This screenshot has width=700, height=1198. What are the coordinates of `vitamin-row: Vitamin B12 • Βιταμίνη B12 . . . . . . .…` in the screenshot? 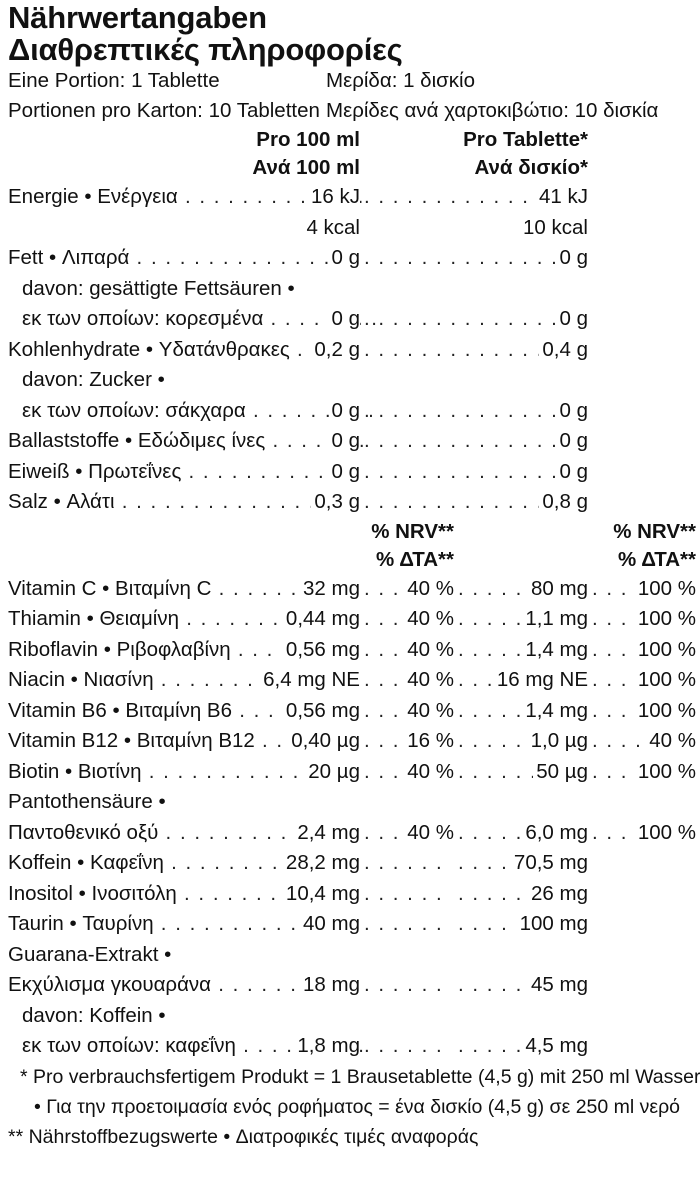 It's located at (352, 741).